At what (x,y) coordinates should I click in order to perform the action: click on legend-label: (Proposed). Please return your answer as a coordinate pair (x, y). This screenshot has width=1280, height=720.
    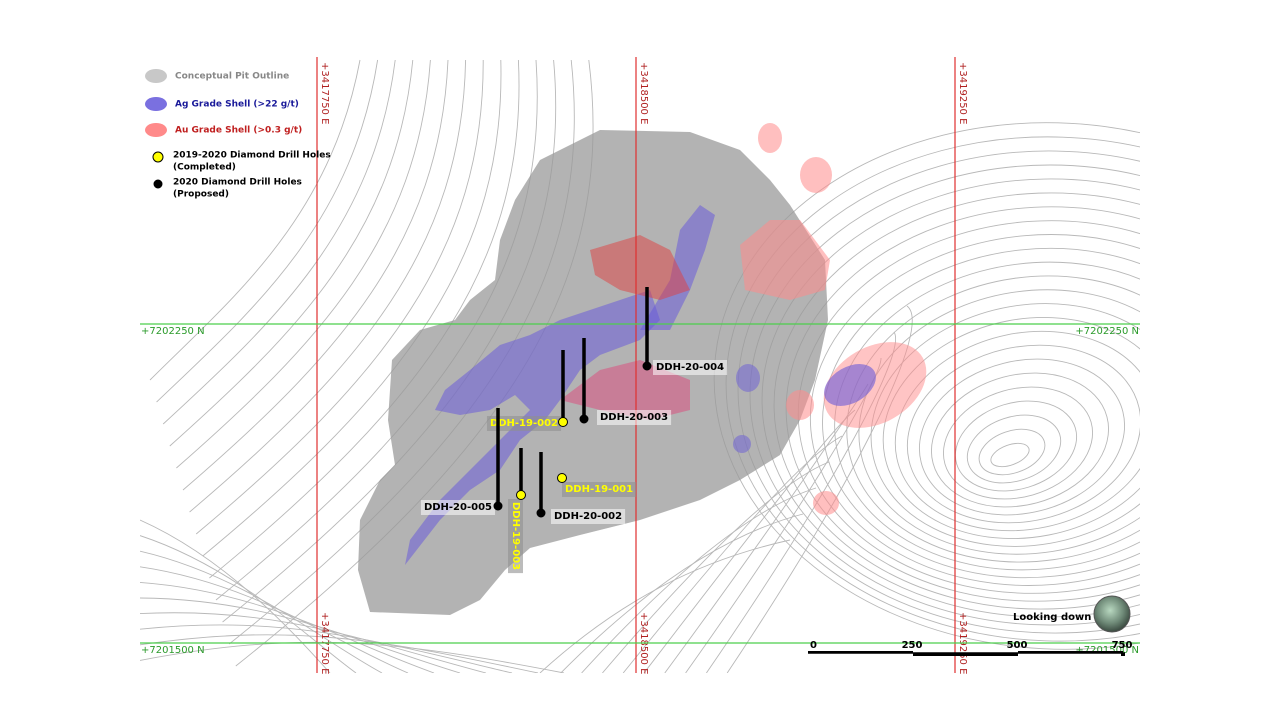
    Looking at the image, I should click on (201, 195).